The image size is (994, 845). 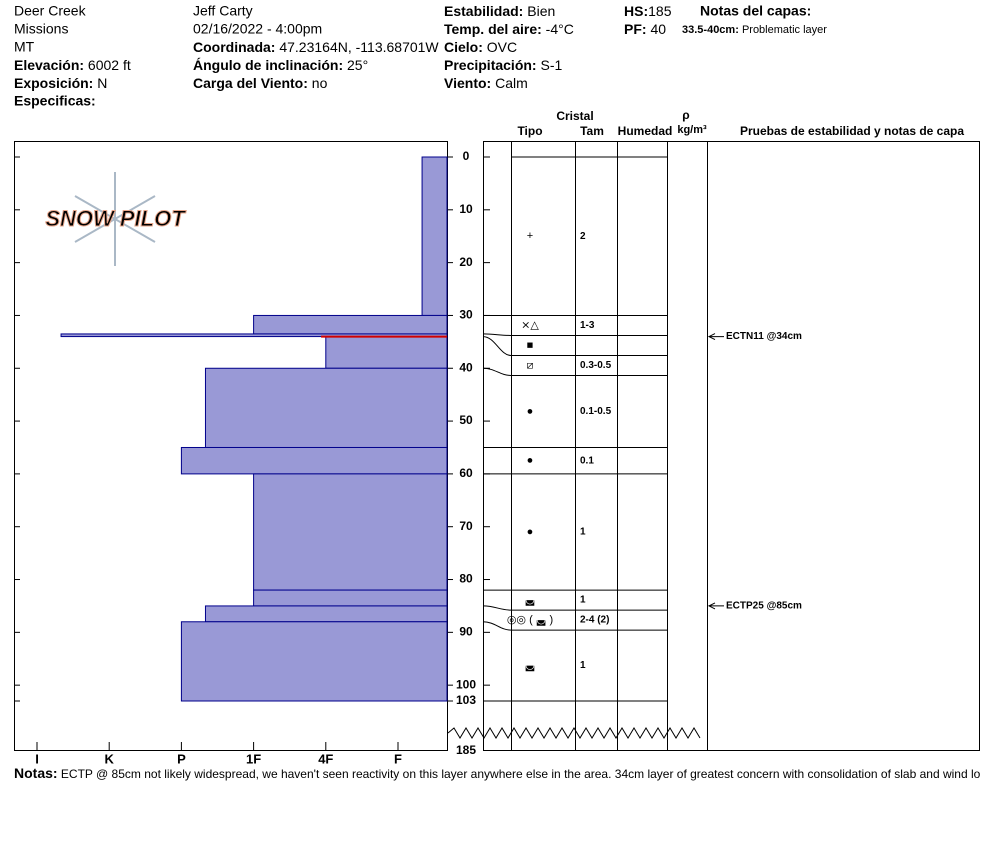 I want to click on label: Coordinada:, so click(x=234, y=47).